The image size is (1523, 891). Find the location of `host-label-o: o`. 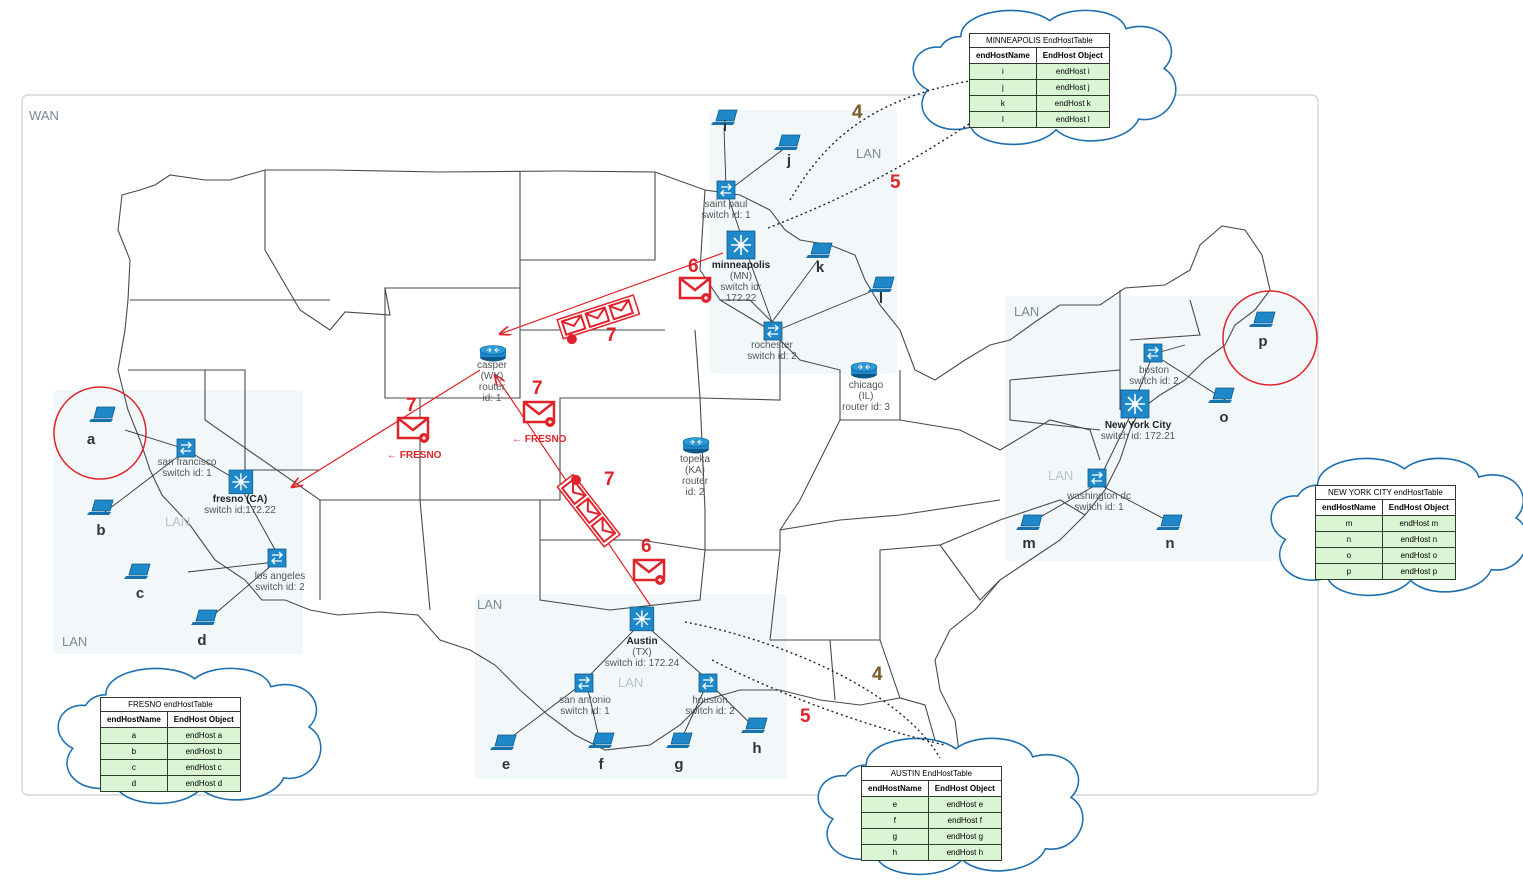

host-label-o: o is located at coordinates (1224, 417).